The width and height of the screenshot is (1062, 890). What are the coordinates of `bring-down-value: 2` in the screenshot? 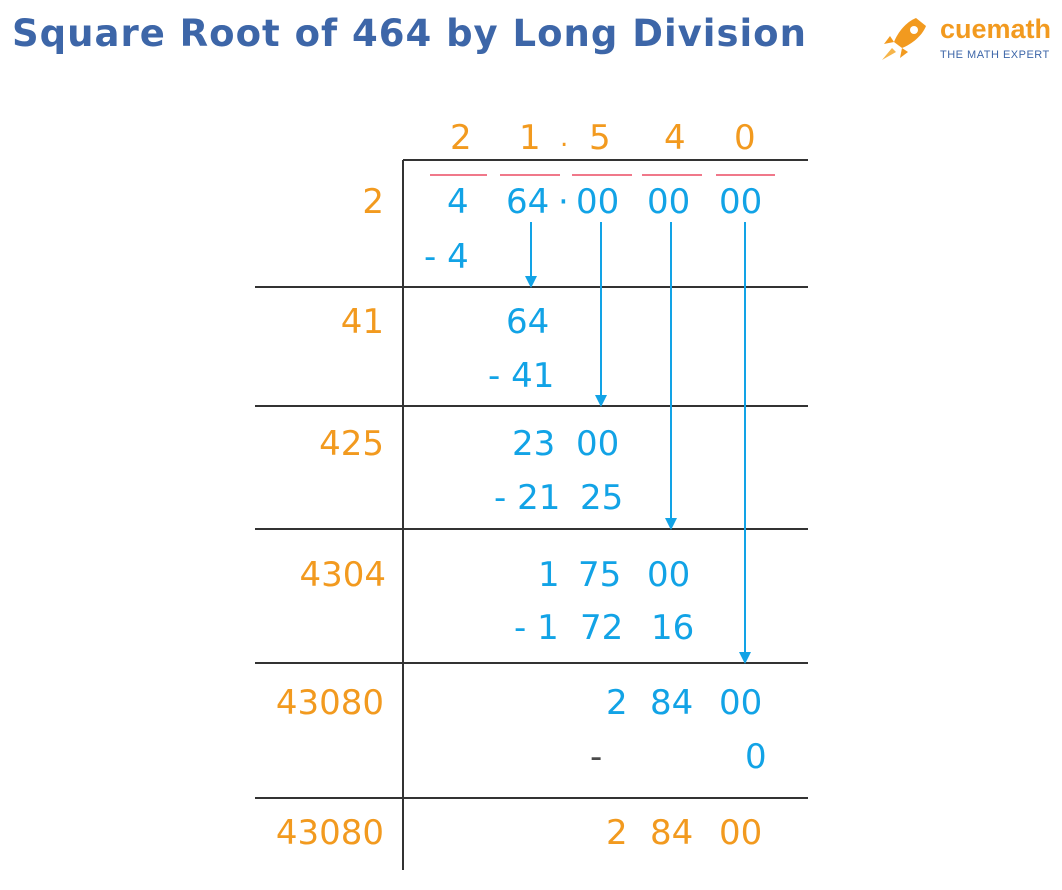 It's located at (617, 703).